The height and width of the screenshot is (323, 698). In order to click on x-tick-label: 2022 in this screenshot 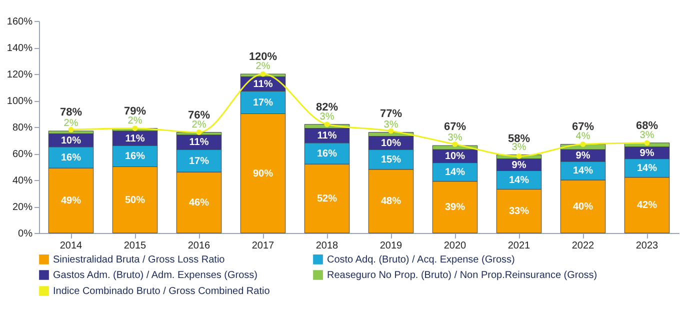, I will do `click(583, 246)`.